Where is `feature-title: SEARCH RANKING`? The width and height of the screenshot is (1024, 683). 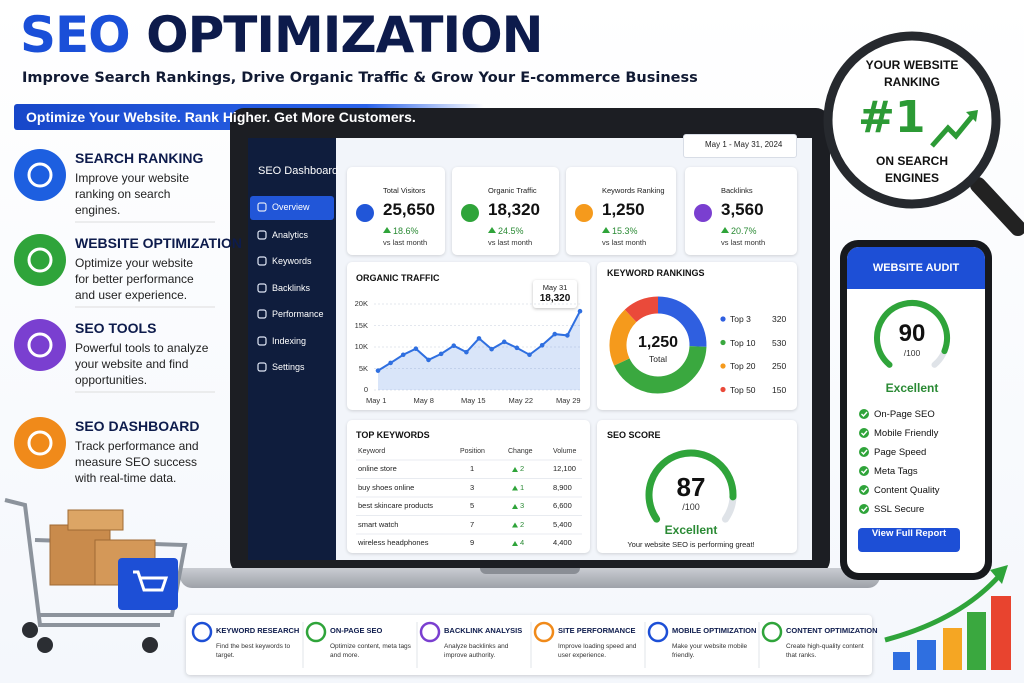 feature-title: SEARCH RANKING is located at coordinates (139, 158).